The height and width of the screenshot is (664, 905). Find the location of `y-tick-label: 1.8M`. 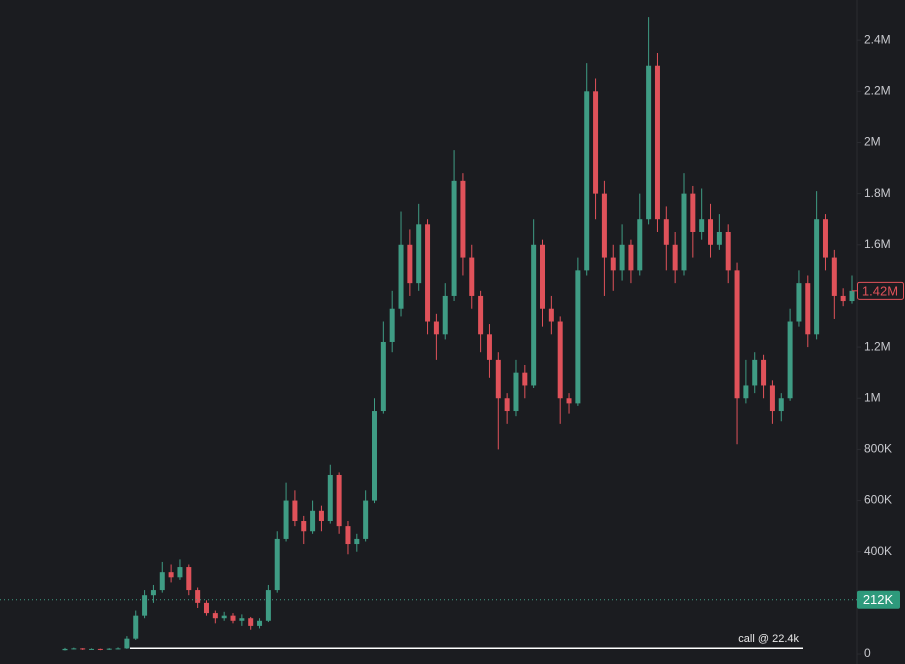

y-tick-label: 1.8M is located at coordinates (877, 193).